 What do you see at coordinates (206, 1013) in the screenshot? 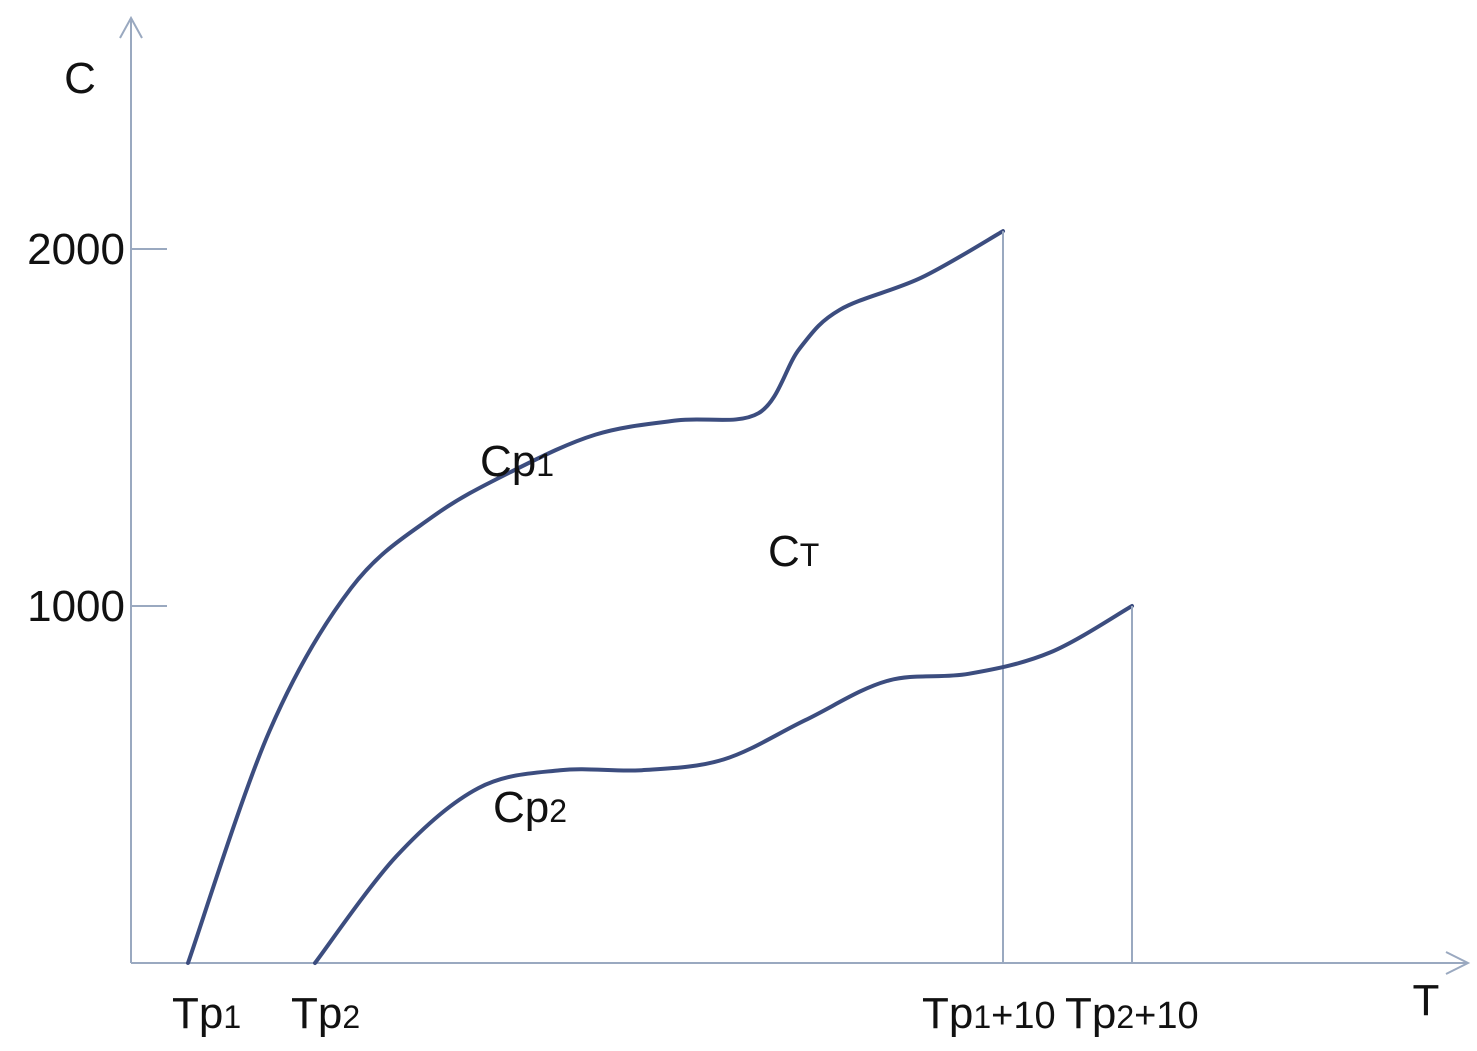
I see `x-tick-label: Tp1` at bounding box center [206, 1013].